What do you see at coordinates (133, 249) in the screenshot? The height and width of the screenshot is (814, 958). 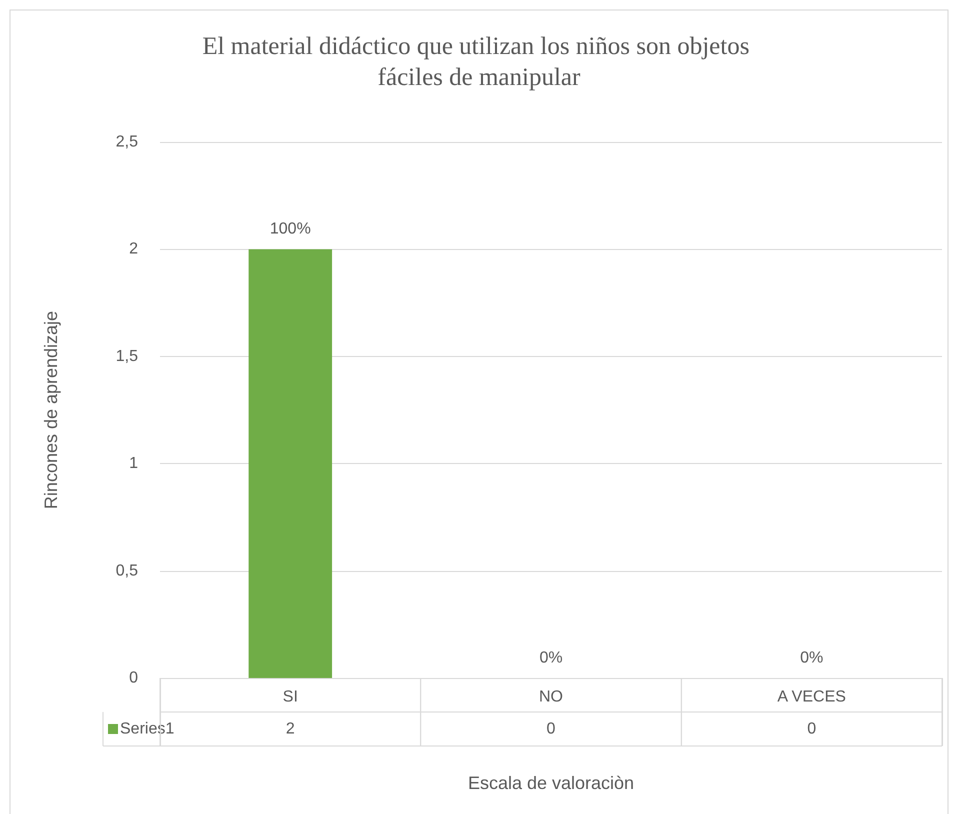 I see `y-tick-label: 2` at bounding box center [133, 249].